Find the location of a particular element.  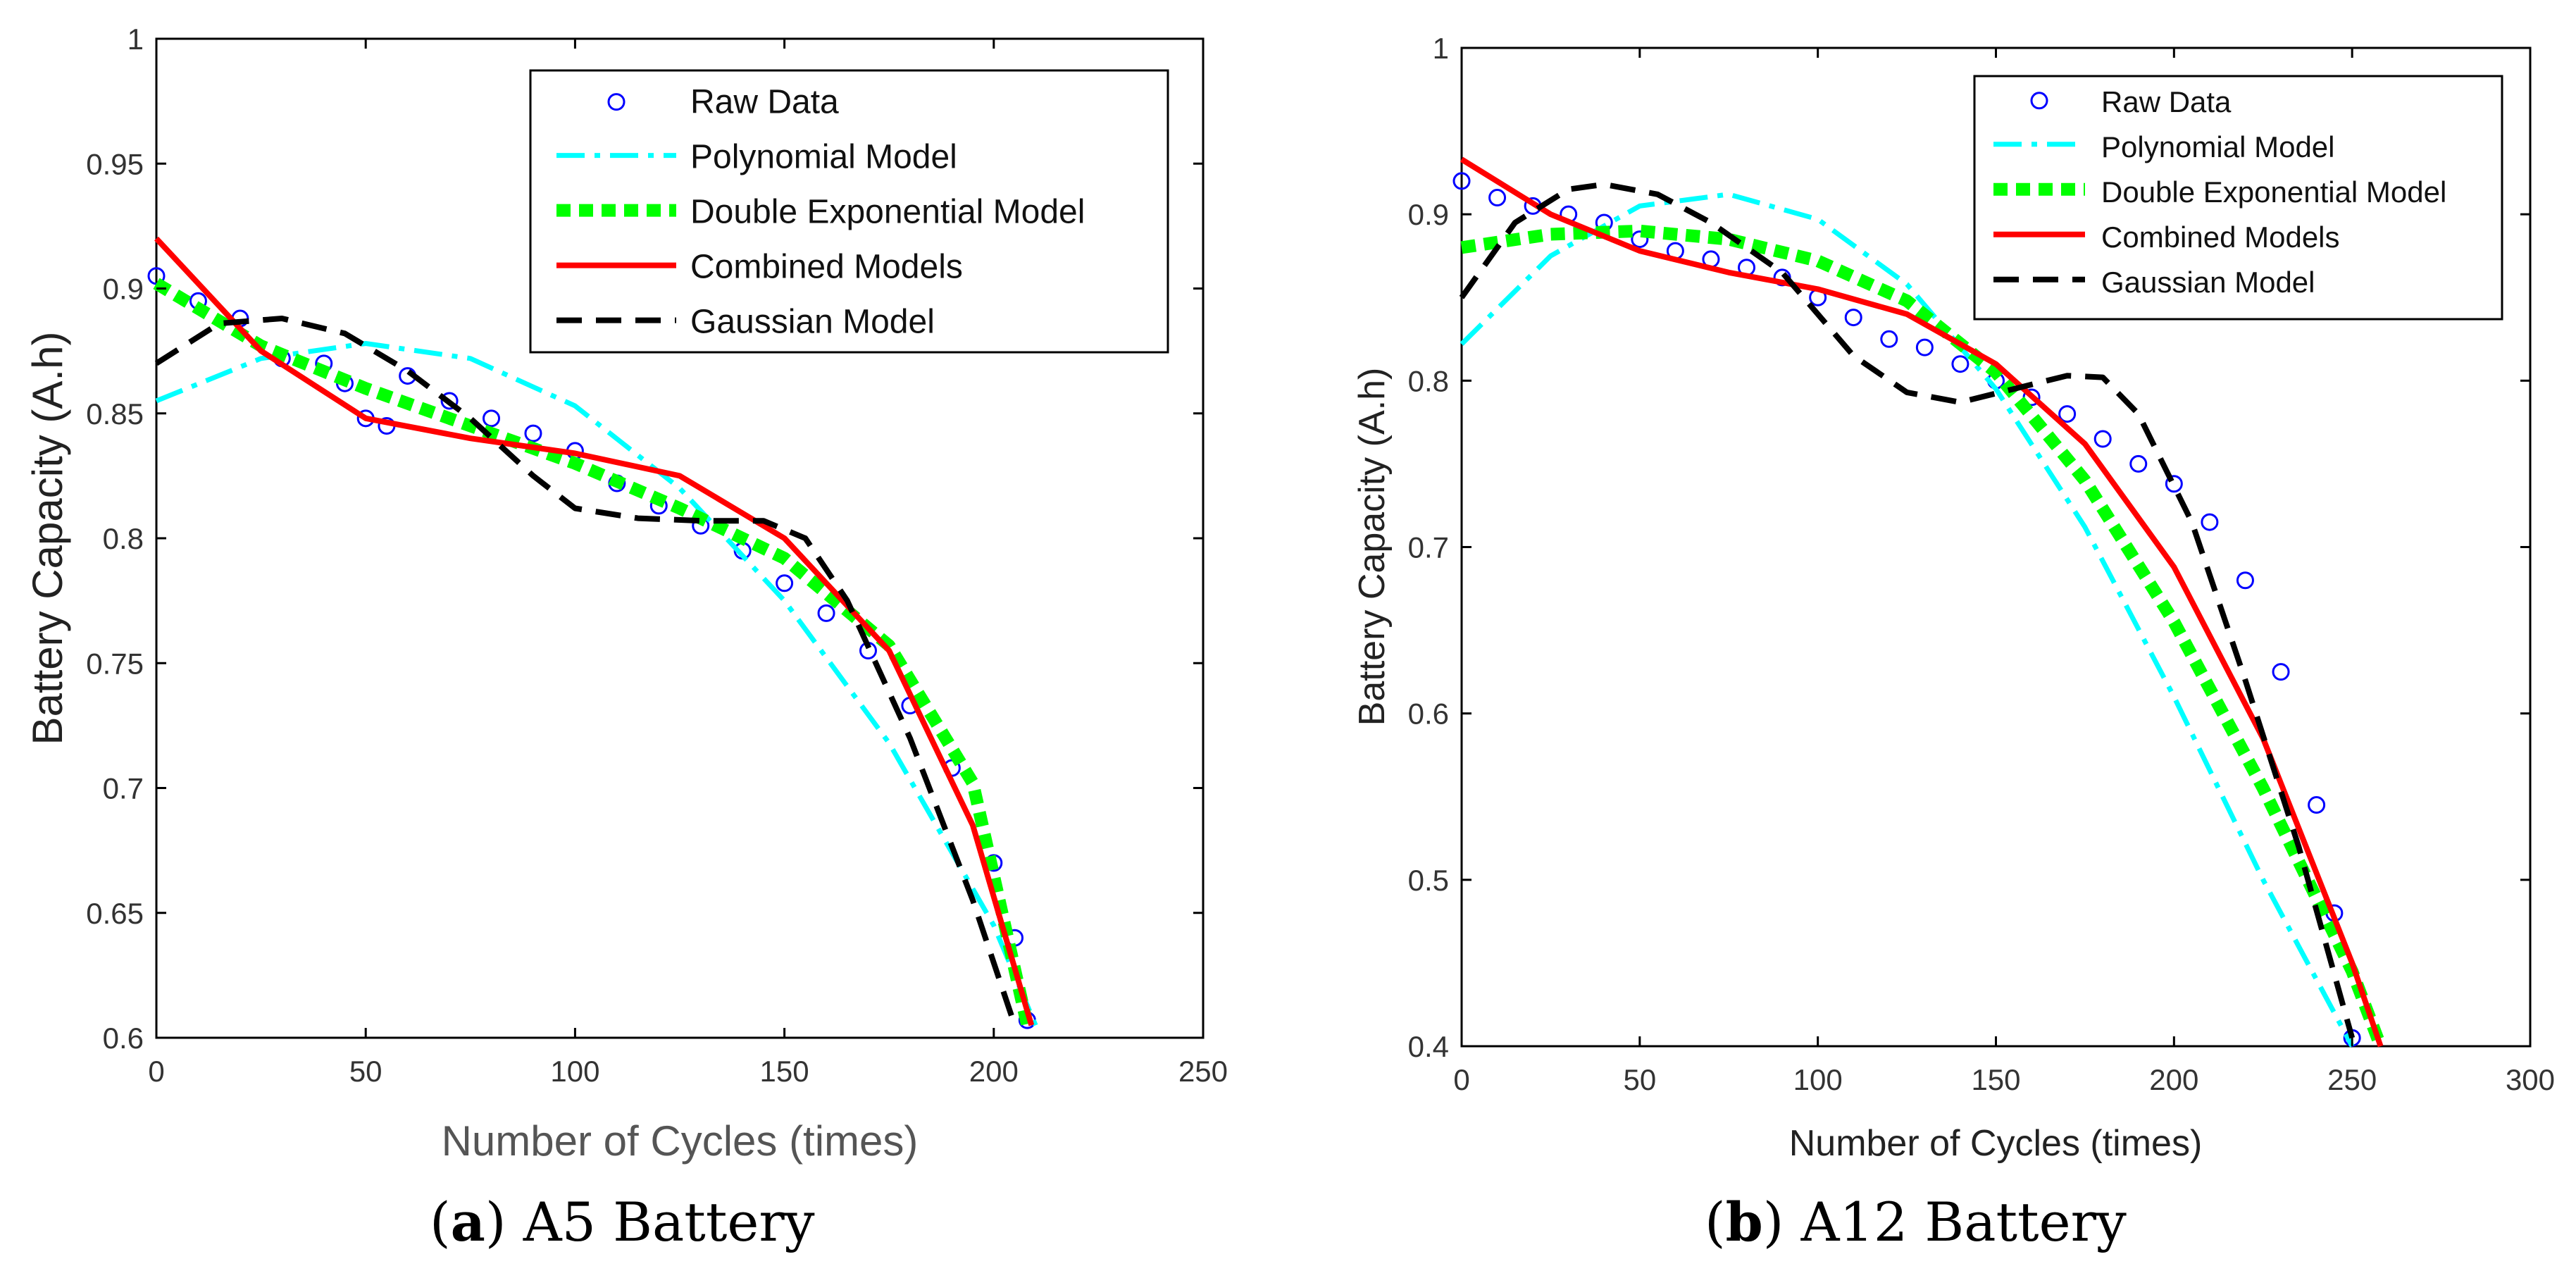

chart-b-ytick-label: 0.8 is located at coordinates (1428, 381).